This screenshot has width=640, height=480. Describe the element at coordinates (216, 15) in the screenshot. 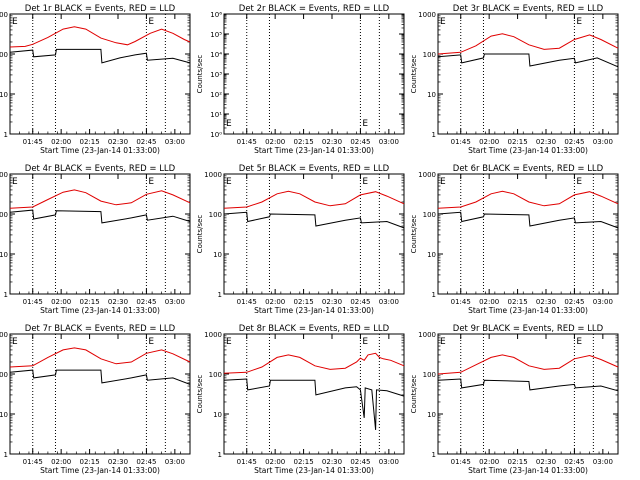

I see `y-tick-label: 10⁶` at that location.